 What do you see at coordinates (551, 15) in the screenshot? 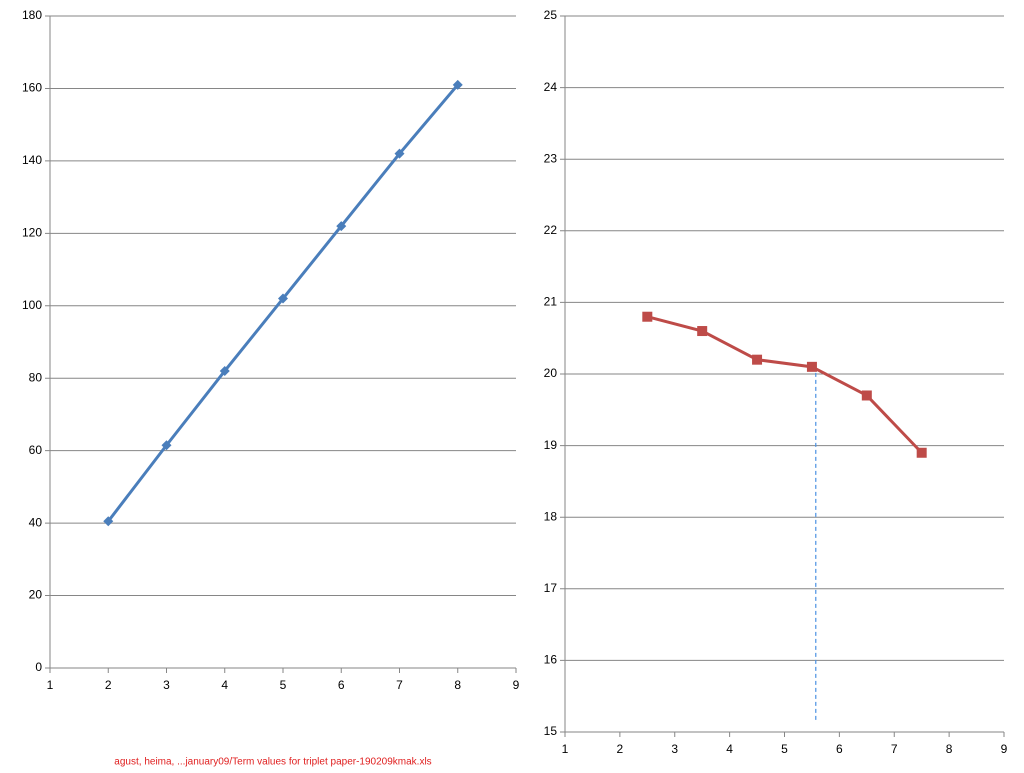
I see `y-tick-label: 25` at bounding box center [551, 15].